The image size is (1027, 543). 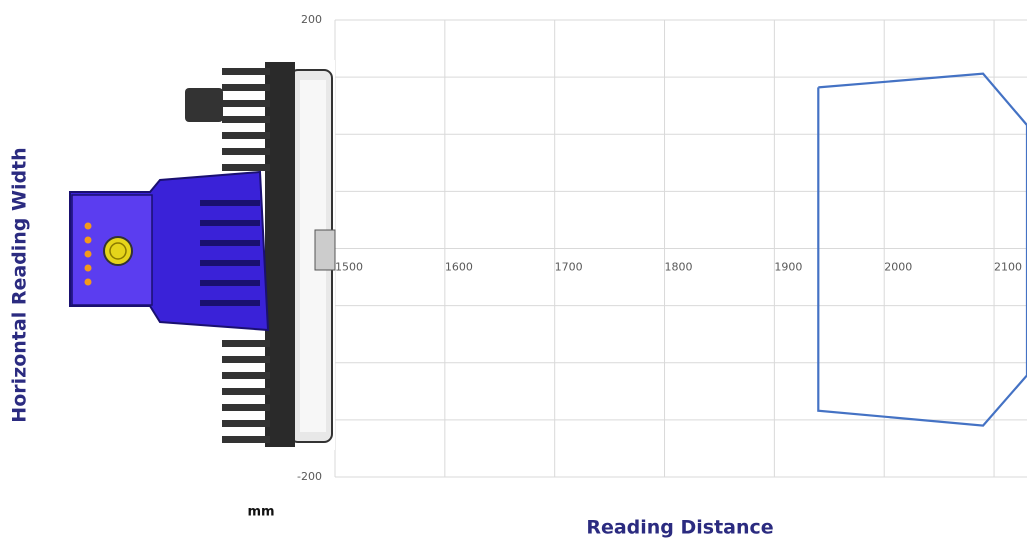 What do you see at coordinates (569, 267) in the screenshot?
I see `x-tick-label: 1700` at bounding box center [569, 267].